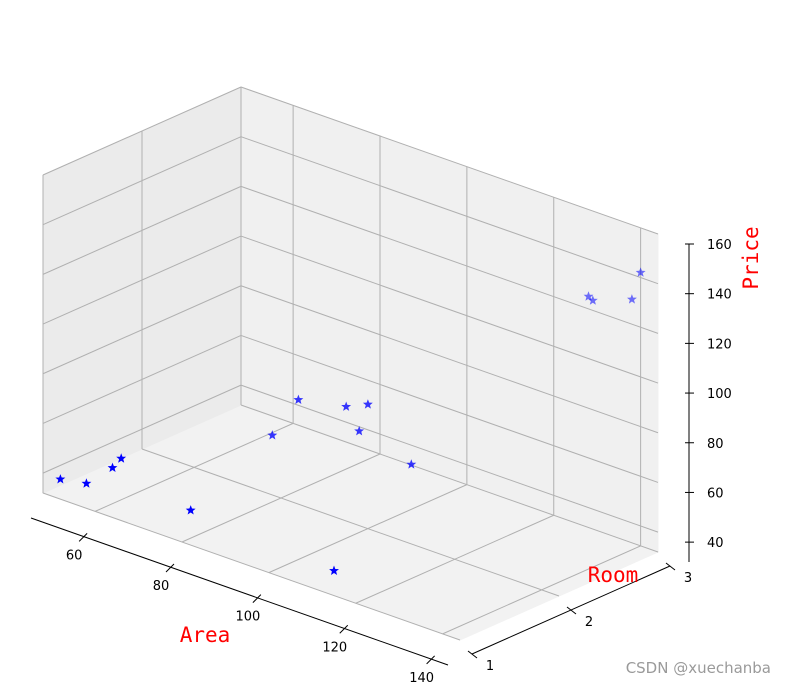 Image resolution: width=785 pixels, height=684 pixels. Describe the element at coordinates (715, 543) in the screenshot. I see `price-tick-label: 40` at that location.